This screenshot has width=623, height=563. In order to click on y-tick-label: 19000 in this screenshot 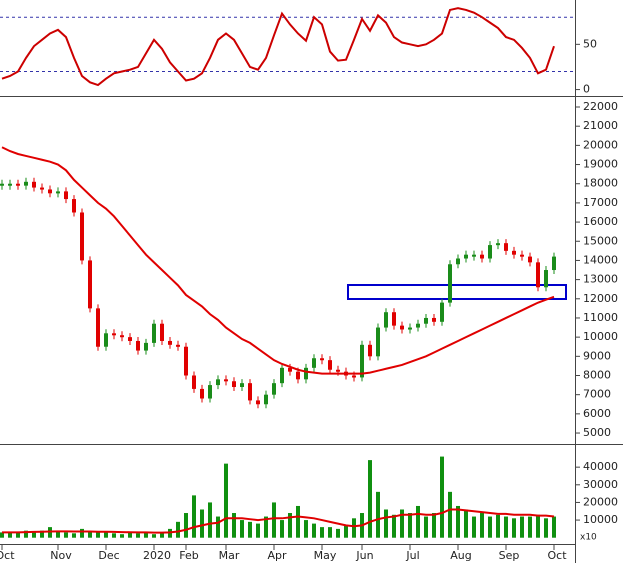, I will do `click(600, 164)`.